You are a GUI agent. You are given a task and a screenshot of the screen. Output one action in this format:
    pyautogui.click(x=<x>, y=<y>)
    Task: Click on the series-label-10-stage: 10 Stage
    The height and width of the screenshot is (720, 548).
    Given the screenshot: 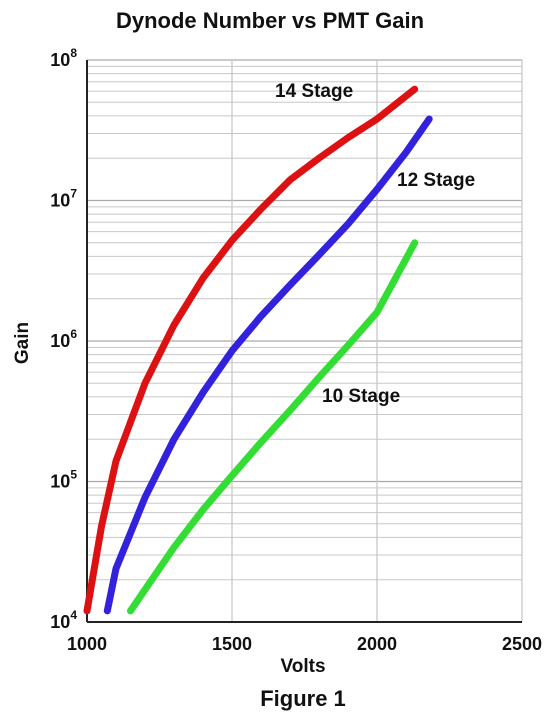 What is the action you would take?
    pyautogui.click(x=361, y=396)
    